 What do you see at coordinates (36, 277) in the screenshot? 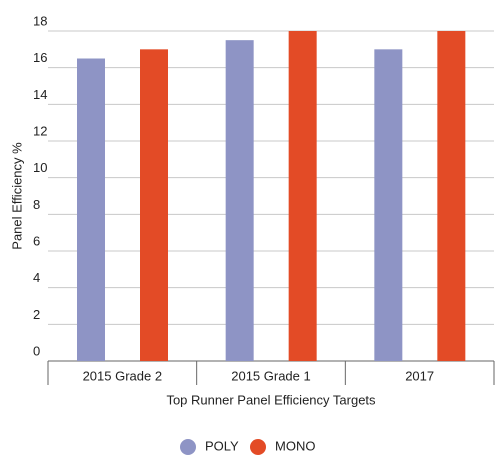
I see `y-tick-label: 4` at bounding box center [36, 277].